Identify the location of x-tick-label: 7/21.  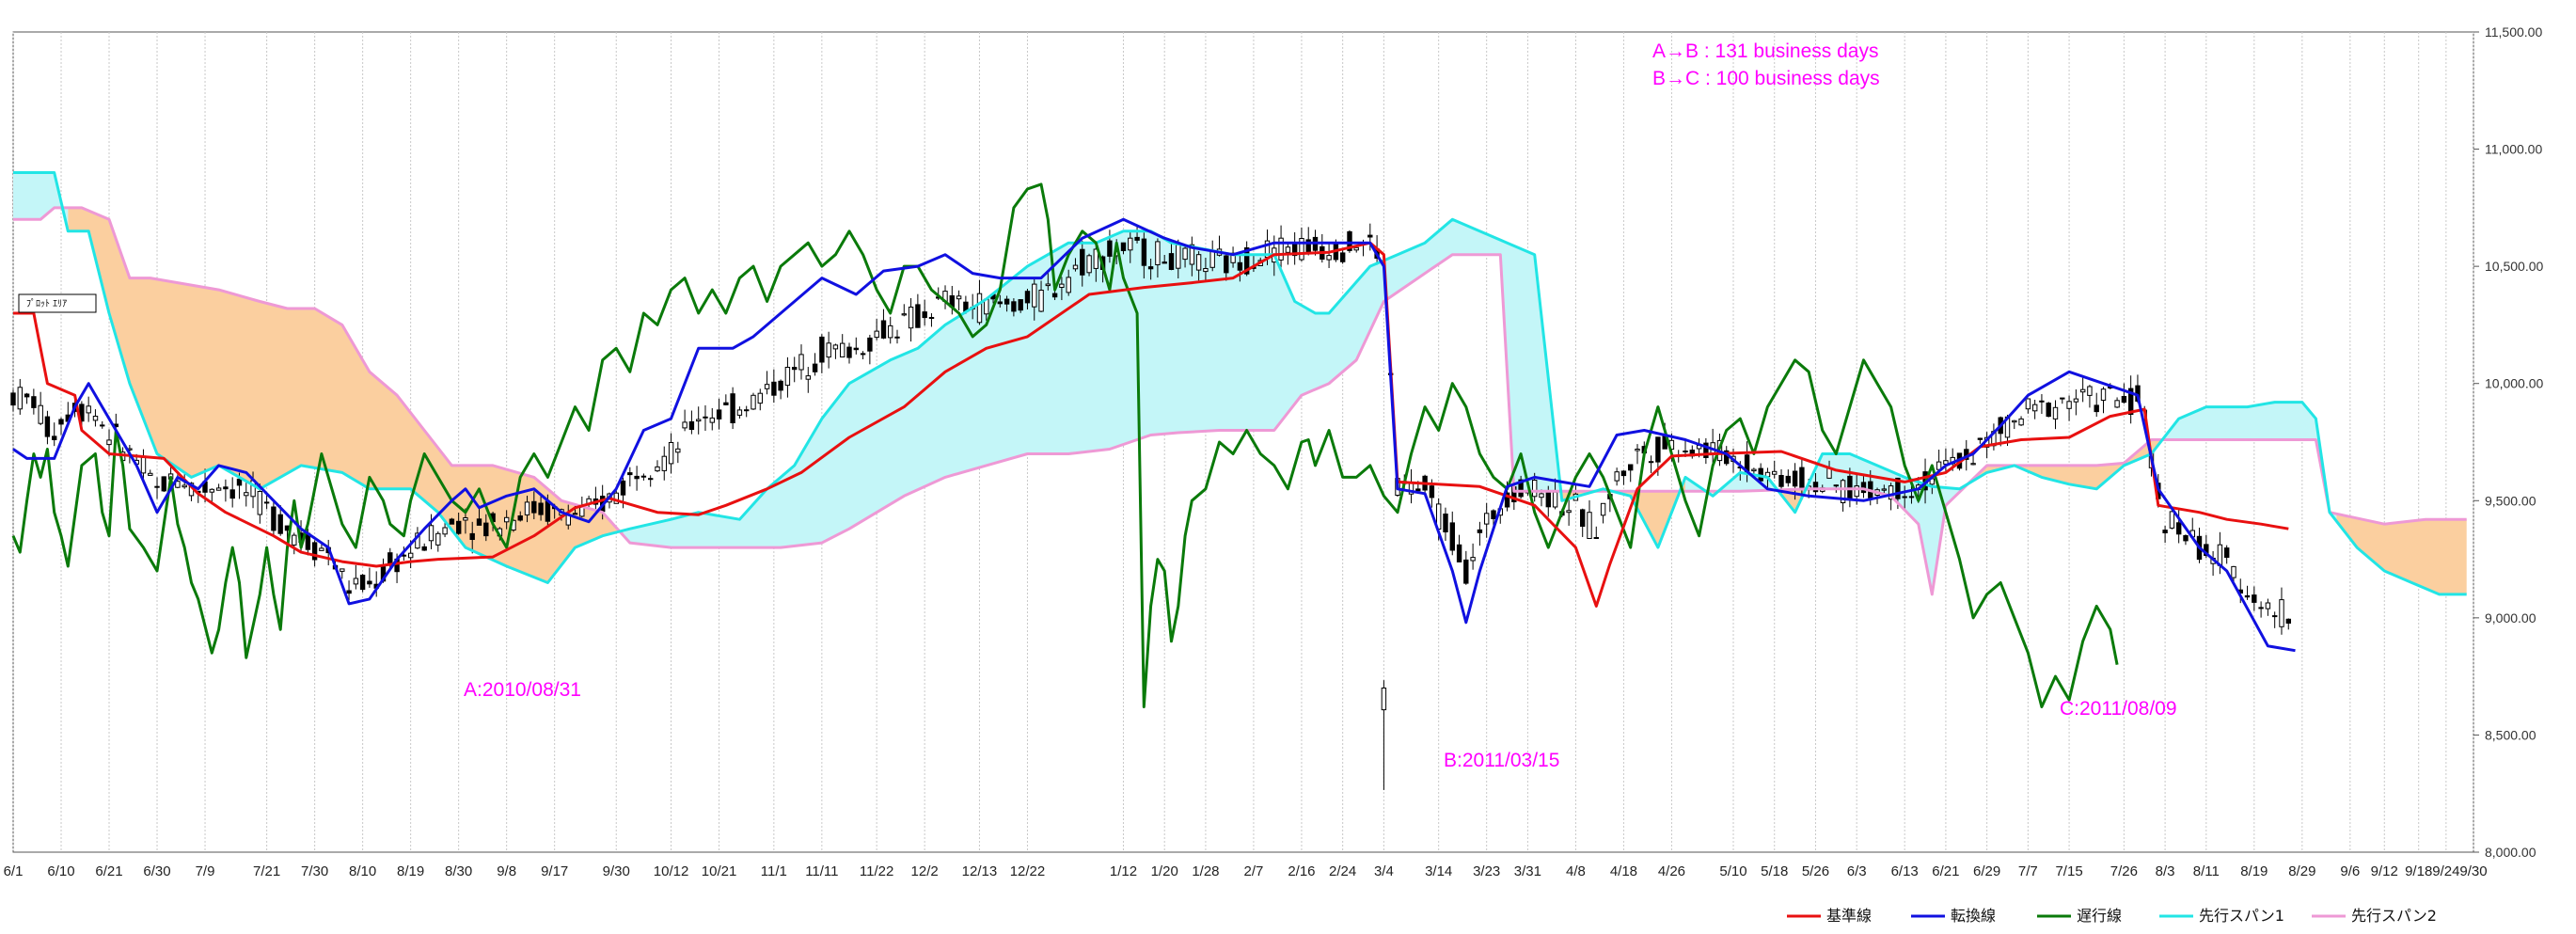
(266, 871).